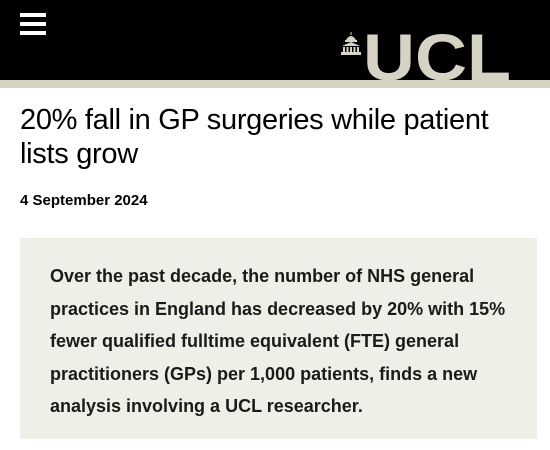 The height and width of the screenshot is (450, 550). Describe the element at coordinates (351, 43) in the screenshot. I see `ucl-portico-icon` at that location.